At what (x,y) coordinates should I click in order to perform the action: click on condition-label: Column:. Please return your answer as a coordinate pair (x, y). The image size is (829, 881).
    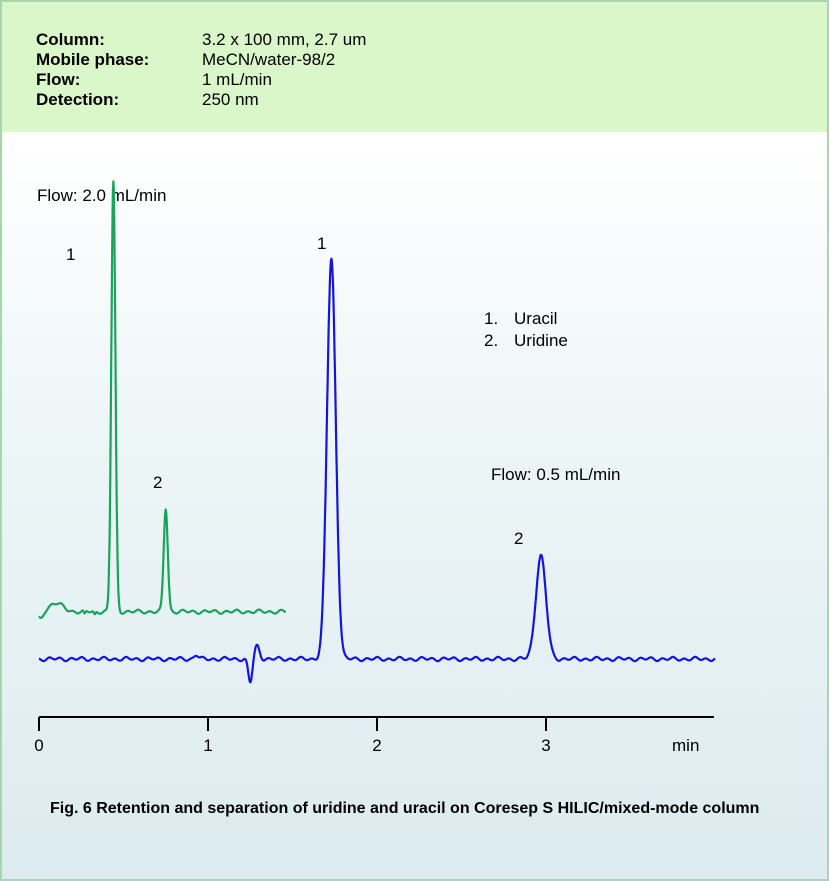
    Looking at the image, I should click on (70, 39).